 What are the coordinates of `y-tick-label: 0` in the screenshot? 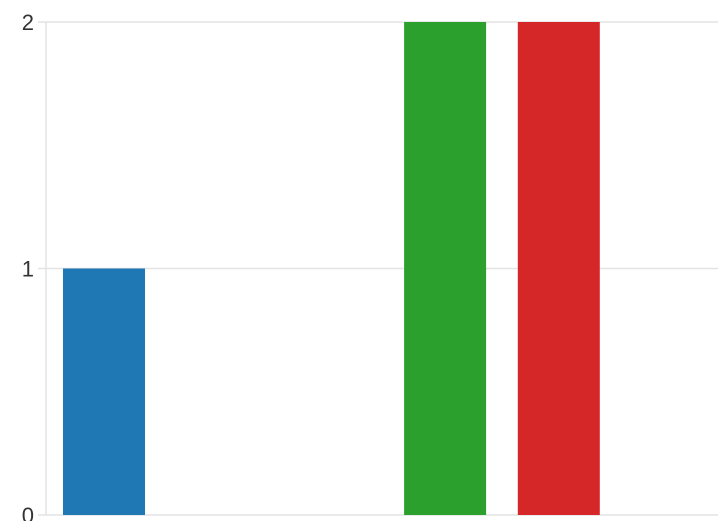 It's located at (28, 512).